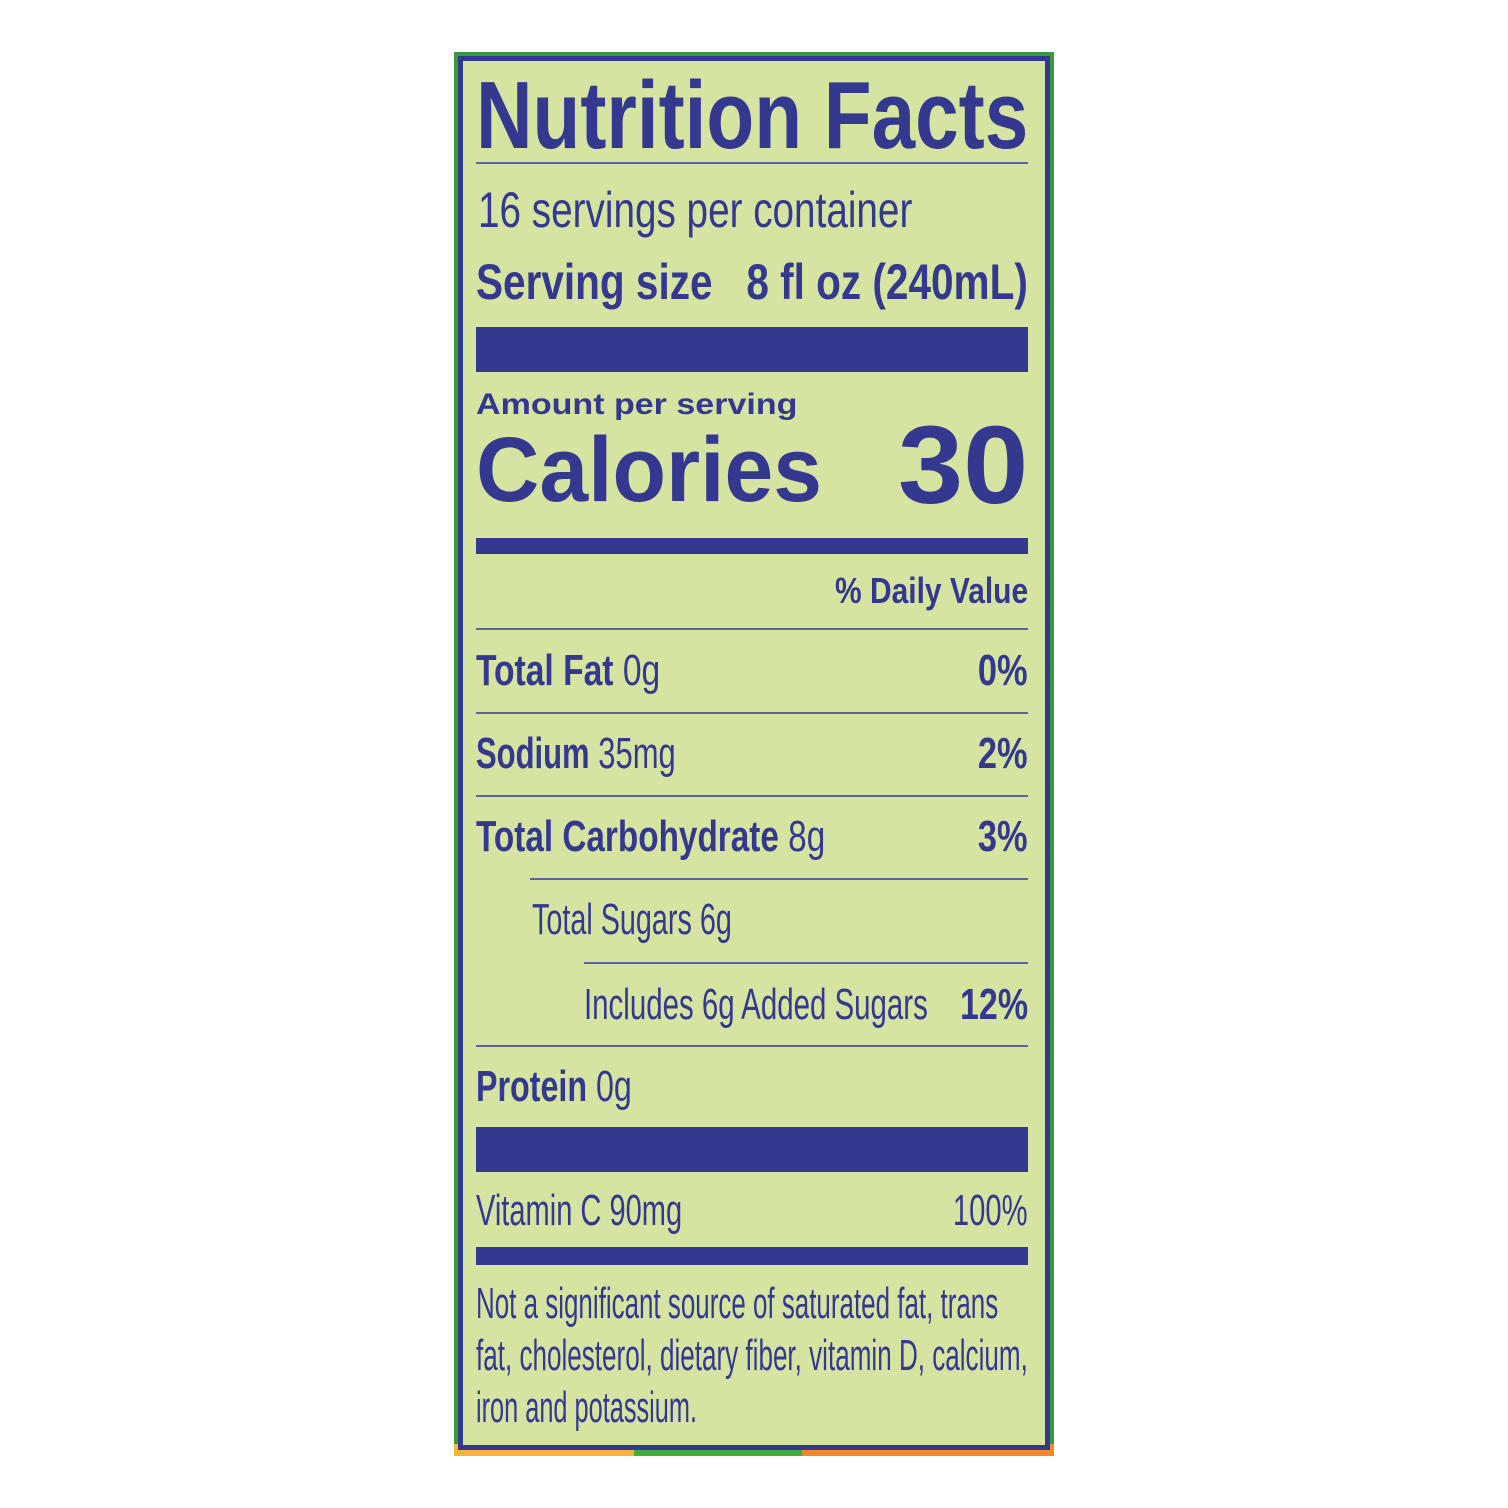  What do you see at coordinates (579, 1210) in the screenshot?
I see `vitamin-row-vitamin-c: Vitamin C 90mg` at bounding box center [579, 1210].